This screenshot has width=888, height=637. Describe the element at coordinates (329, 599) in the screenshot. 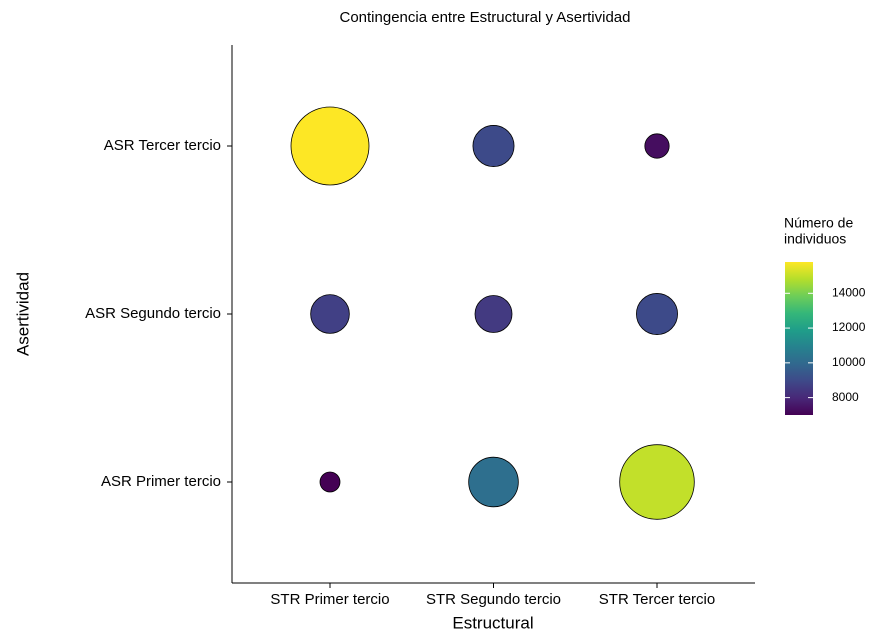

I see `x-tick-label: STR Primer tercio` at that location.